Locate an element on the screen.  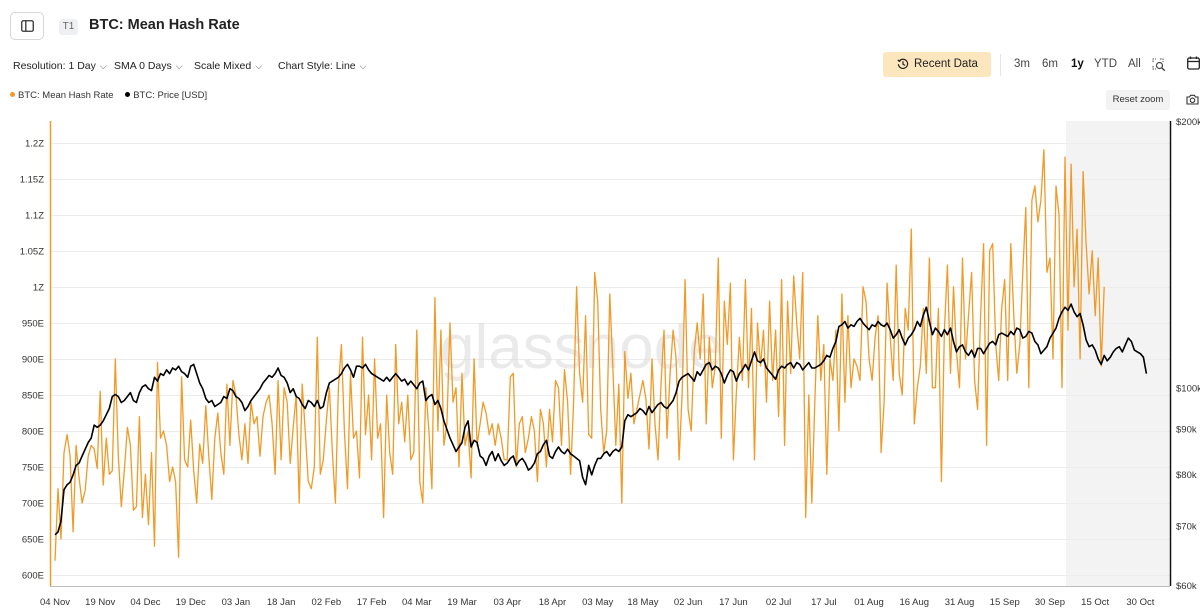
calendar-icon is located at coordinates (1193, 63).